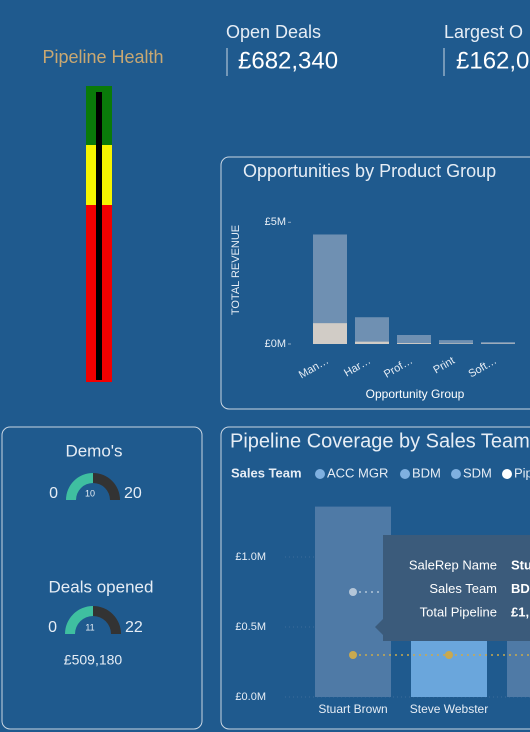  What do you see at coordinates (449, 709) in the screenshot?
I see `x-tick-label: Steve Webster` at bounding box center [449, 709].